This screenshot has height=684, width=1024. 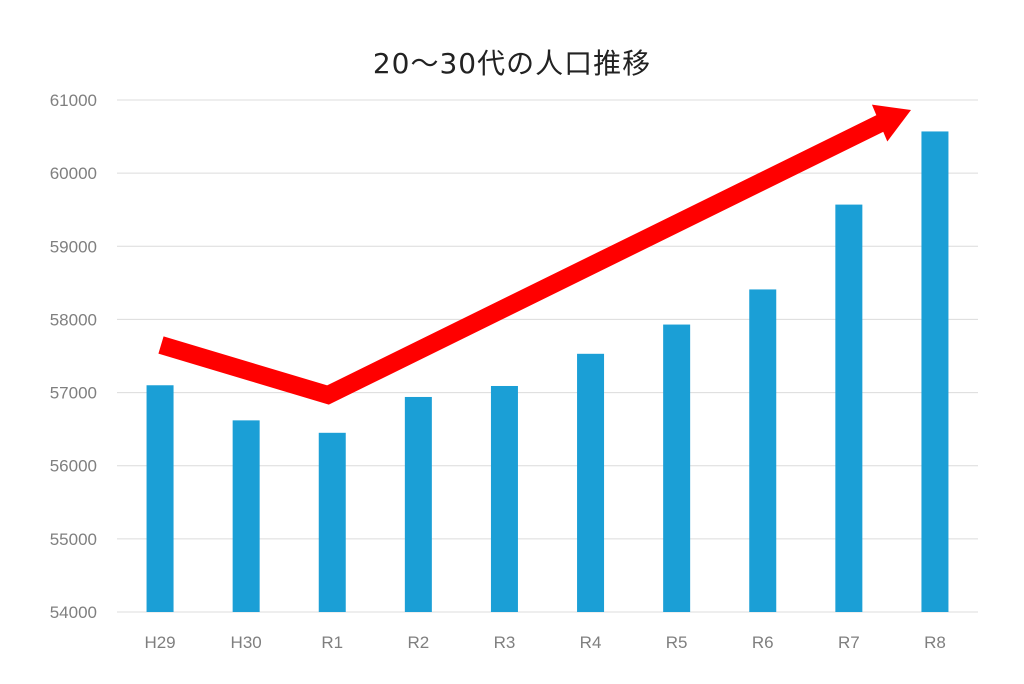 I want to click on chart-title: 20～30代の人口推移, so click(x=512, y=63).